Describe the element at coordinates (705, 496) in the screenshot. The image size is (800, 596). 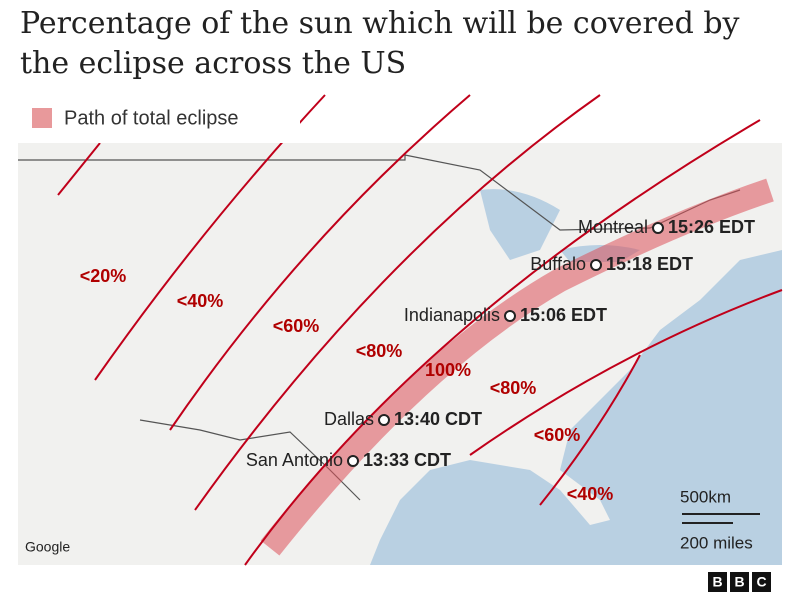
I see `scale-km: 500km` at that location.